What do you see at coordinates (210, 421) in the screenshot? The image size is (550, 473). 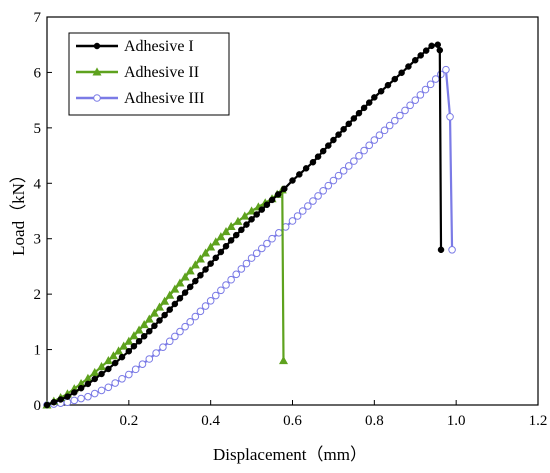 I see `x-tick-label: 0.4` at bounding box center [210, 421].